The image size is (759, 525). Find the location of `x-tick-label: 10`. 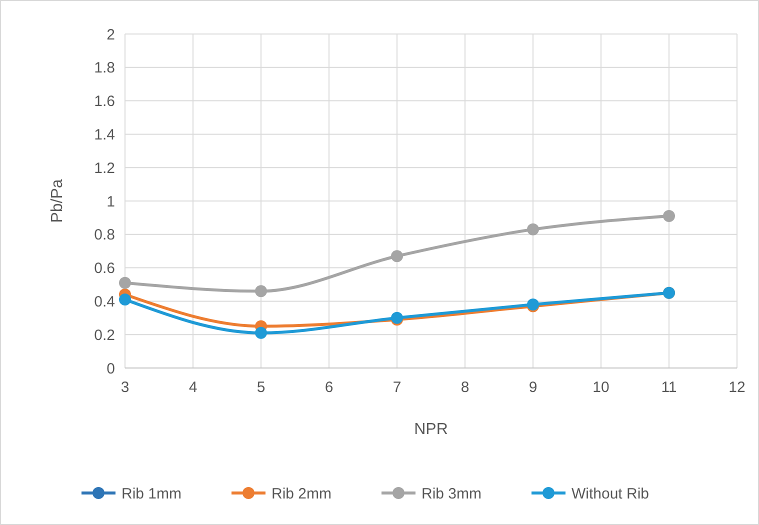

x-tick-label: 10 is located at coordinates (601, 387).